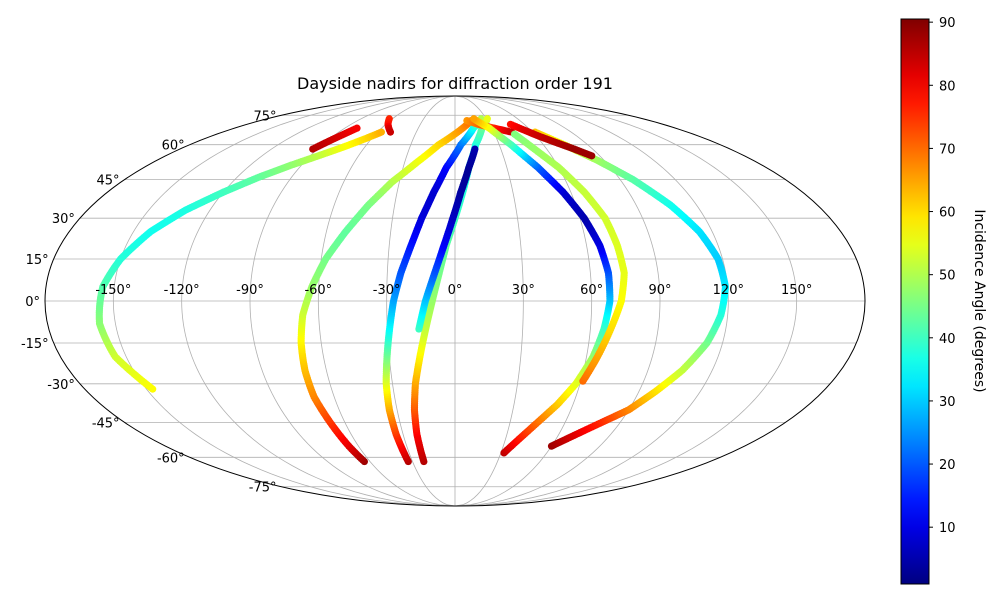 This screenshot has width=1000, height=600. I want to click on latitude-tick-label: -15°, so click(35, 344).